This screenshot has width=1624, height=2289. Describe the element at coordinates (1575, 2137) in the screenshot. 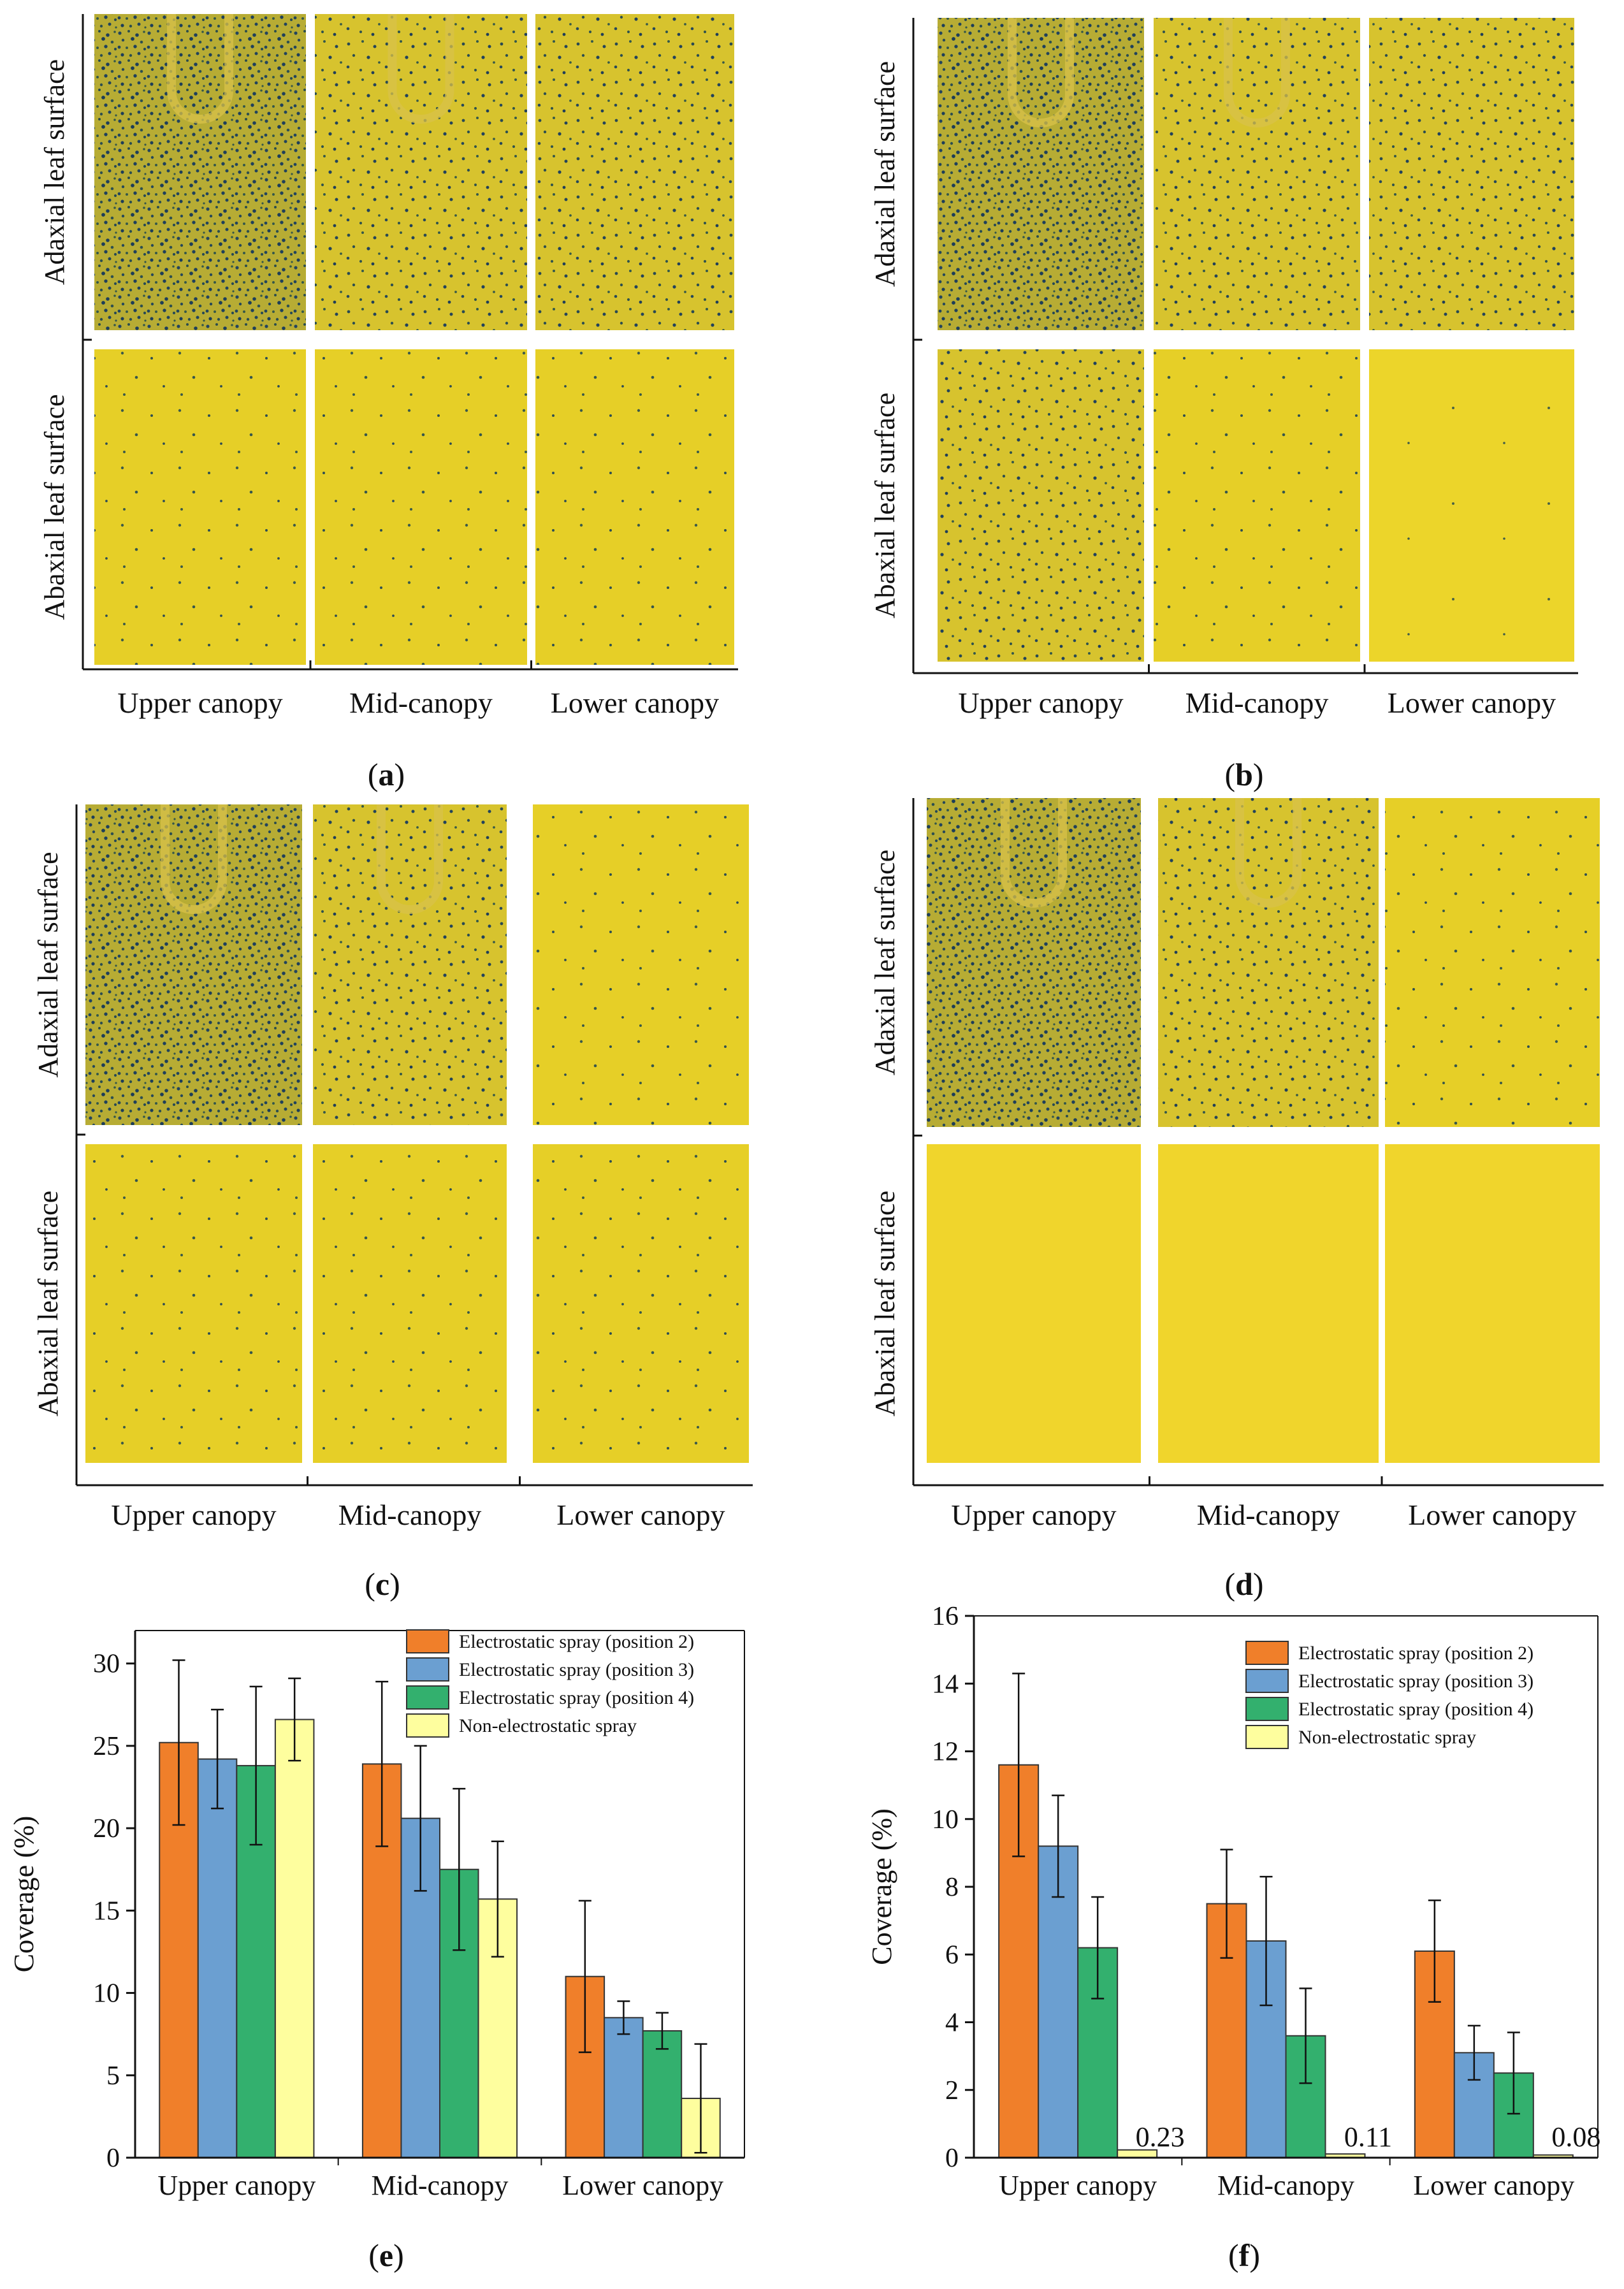

I see `value-label: 0.08` at that location.